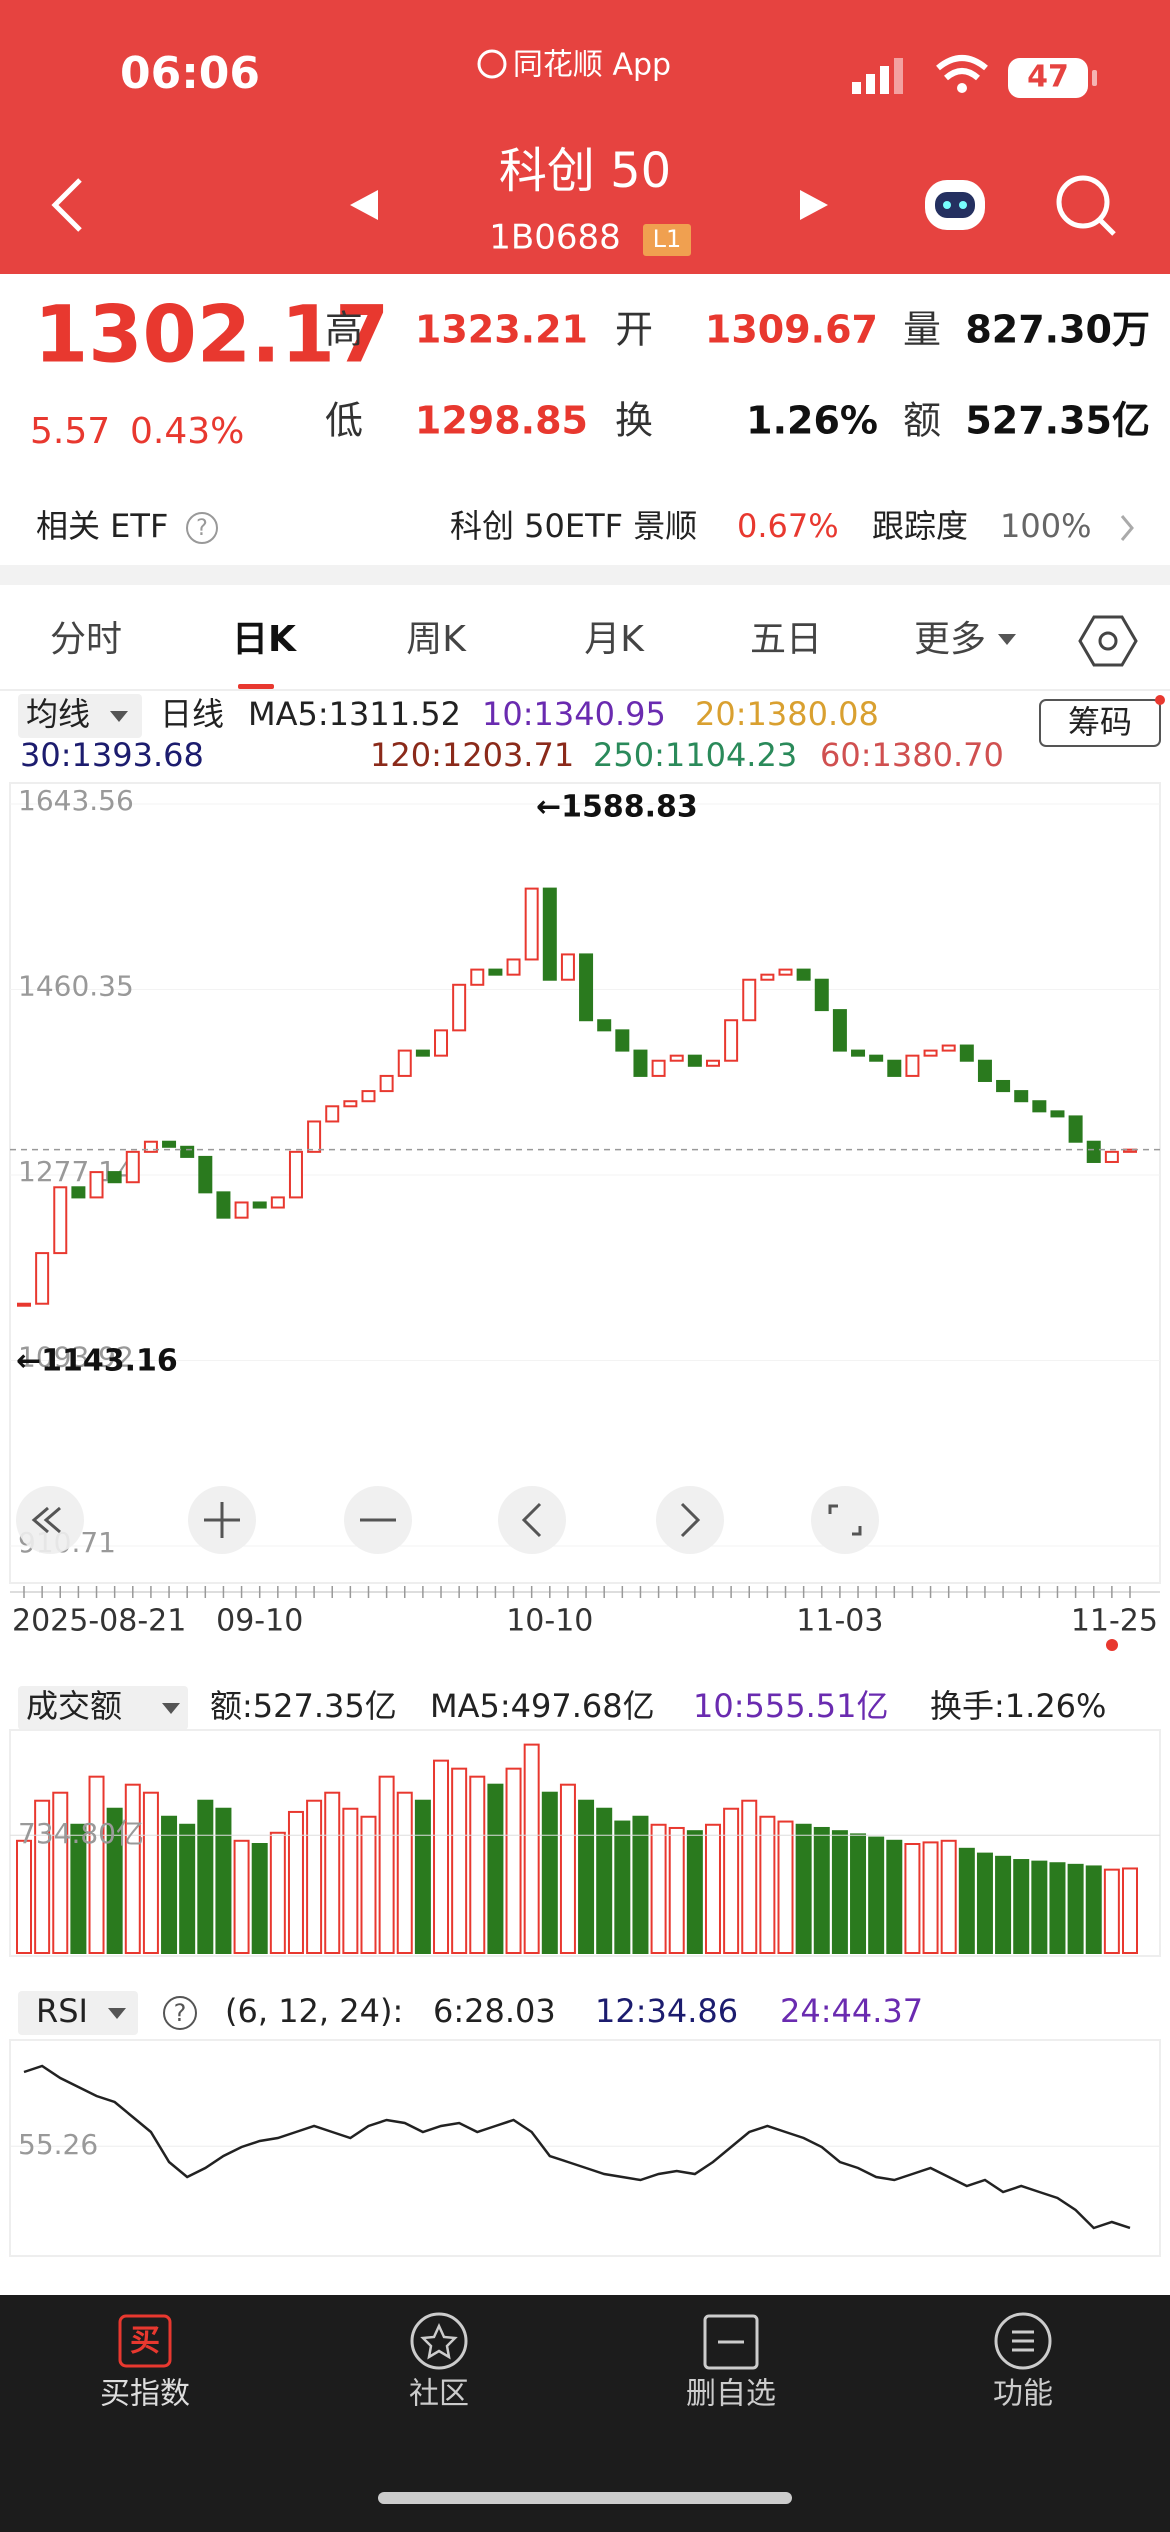 This screenshot has height=2532, width=1170. Describe the element at coordinates (86, 639) in the screenshot. I see `tab: 分时` at that location.